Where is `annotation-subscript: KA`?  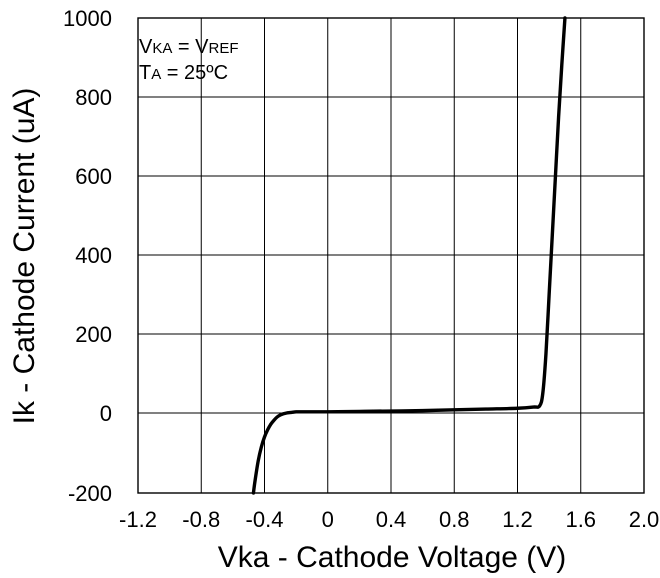
annotation-subscript: KA is located at coordinates (162, 48).